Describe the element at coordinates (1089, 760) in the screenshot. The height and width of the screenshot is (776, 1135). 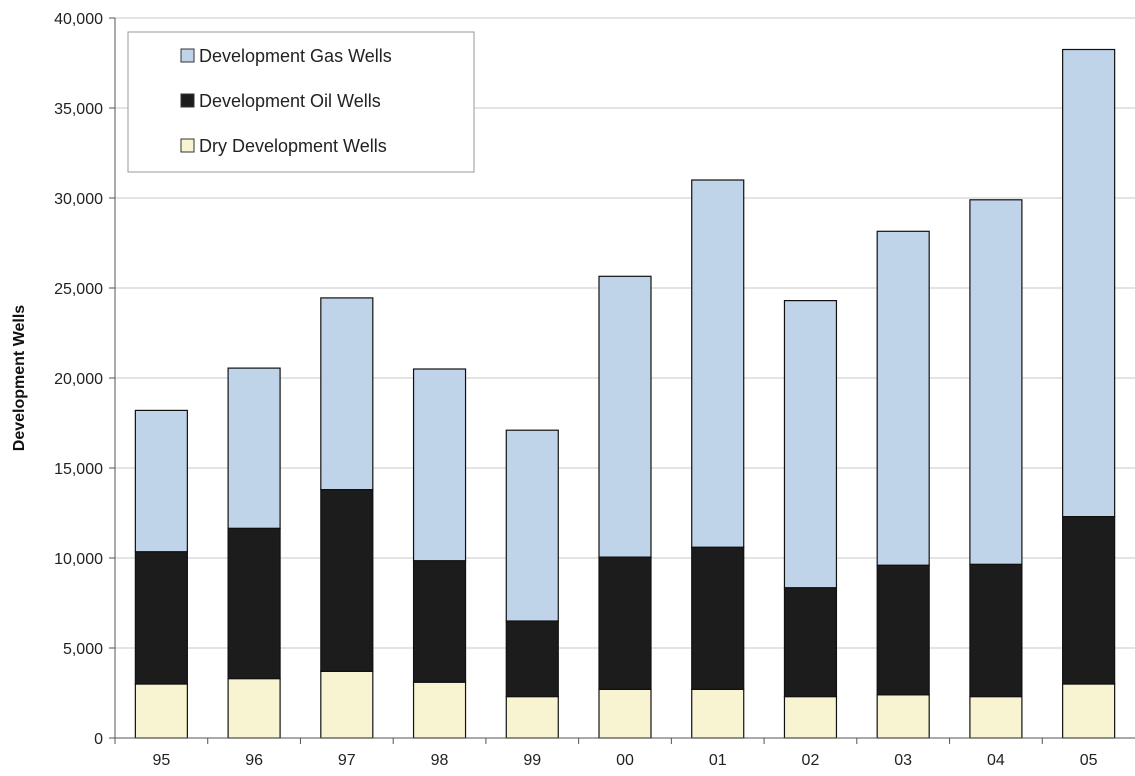
I see `x-tick-label: 05` at that location.